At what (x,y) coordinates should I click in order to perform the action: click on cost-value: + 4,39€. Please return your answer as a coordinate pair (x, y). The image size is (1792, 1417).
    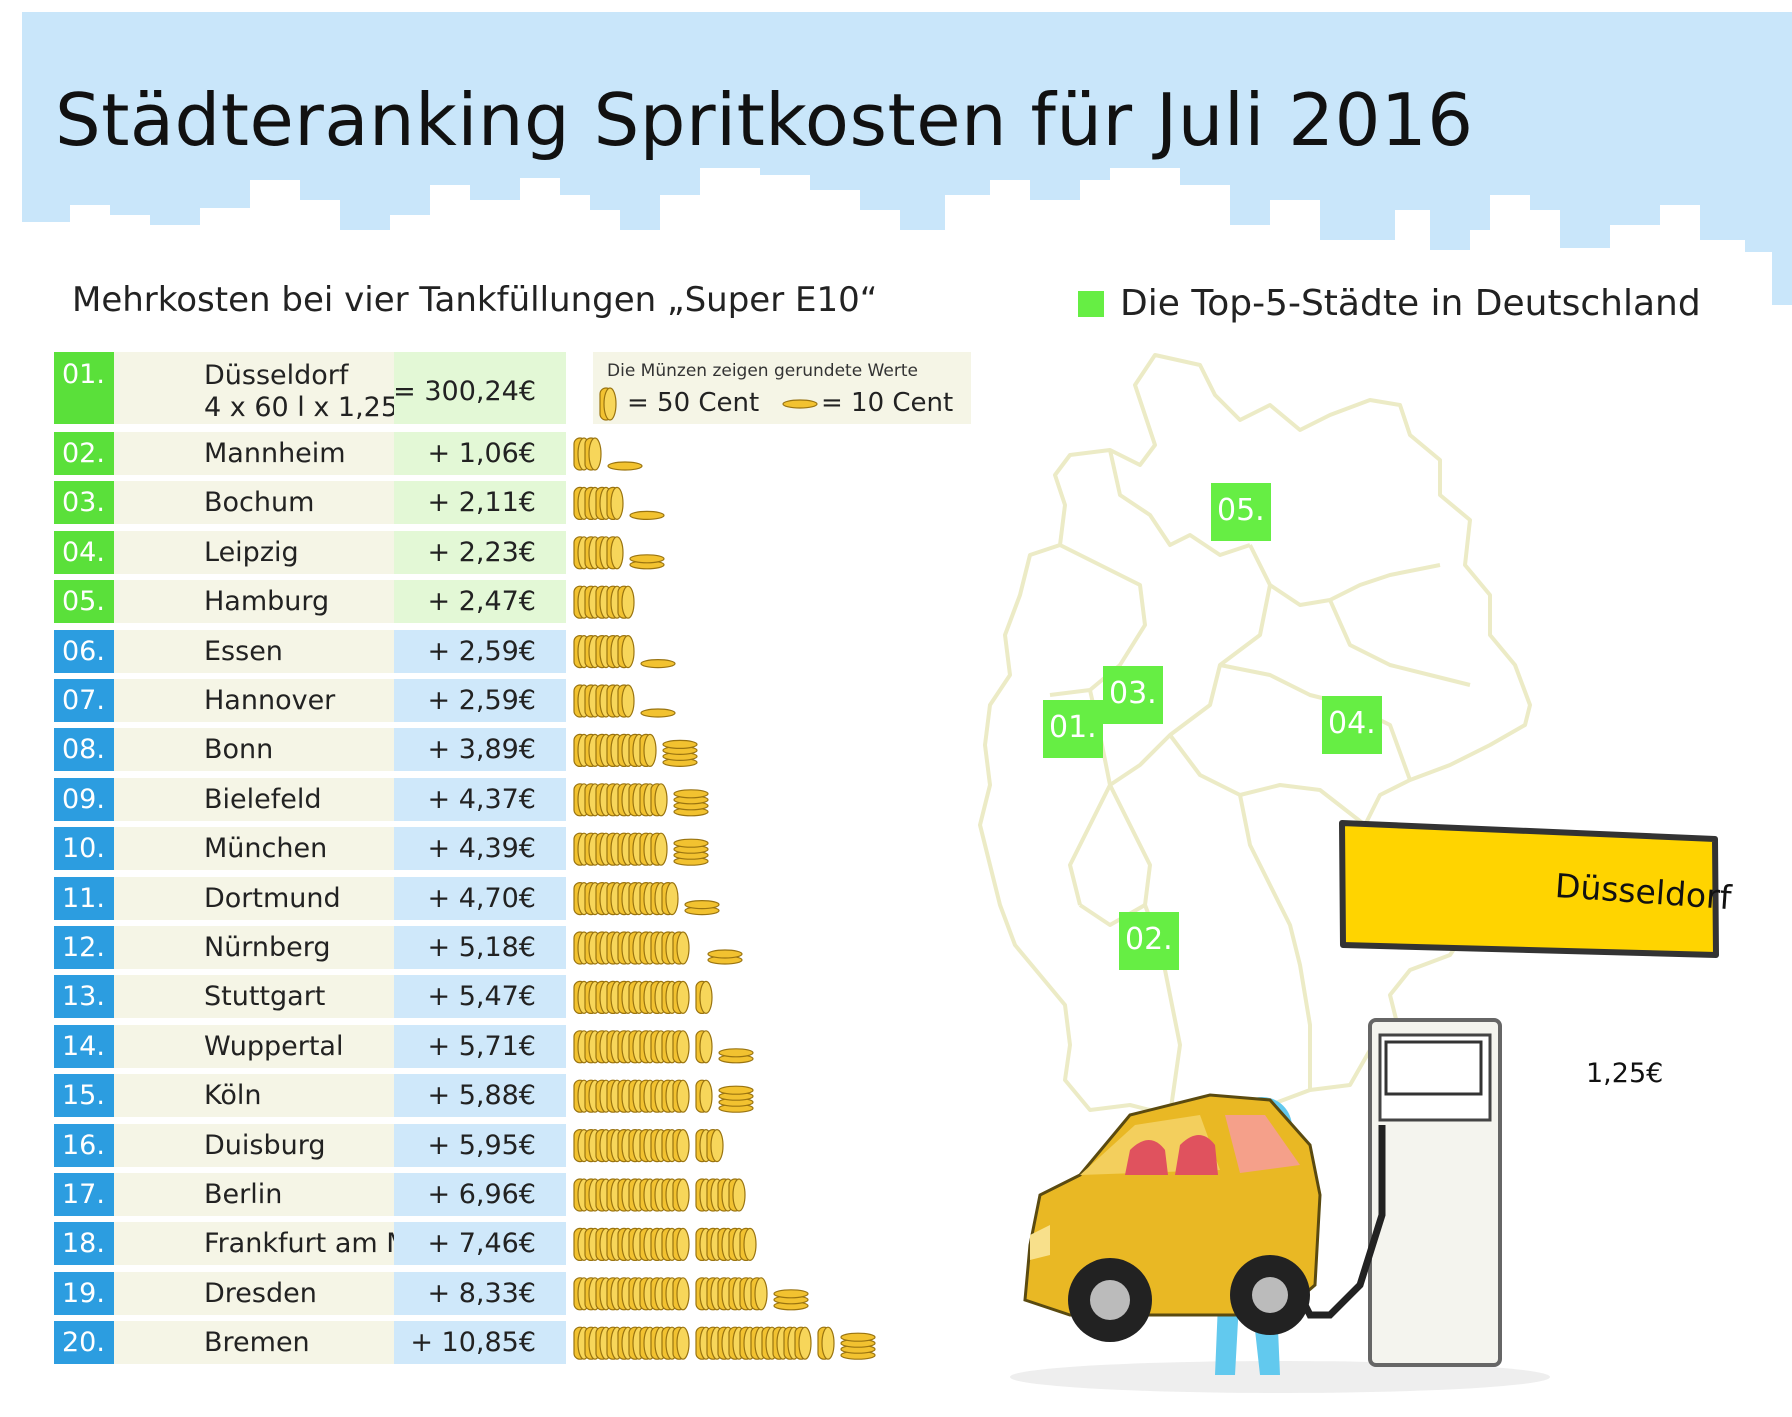
    Looking at the image, I should click on (481, 848).